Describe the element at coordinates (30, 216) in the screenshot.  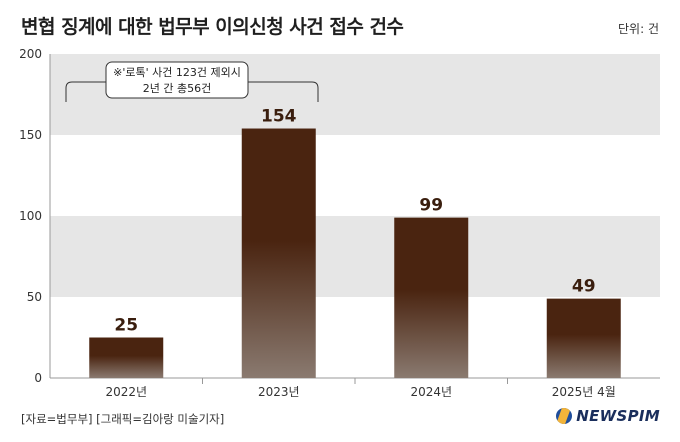
I see `y-tick-label: 100` at that location.